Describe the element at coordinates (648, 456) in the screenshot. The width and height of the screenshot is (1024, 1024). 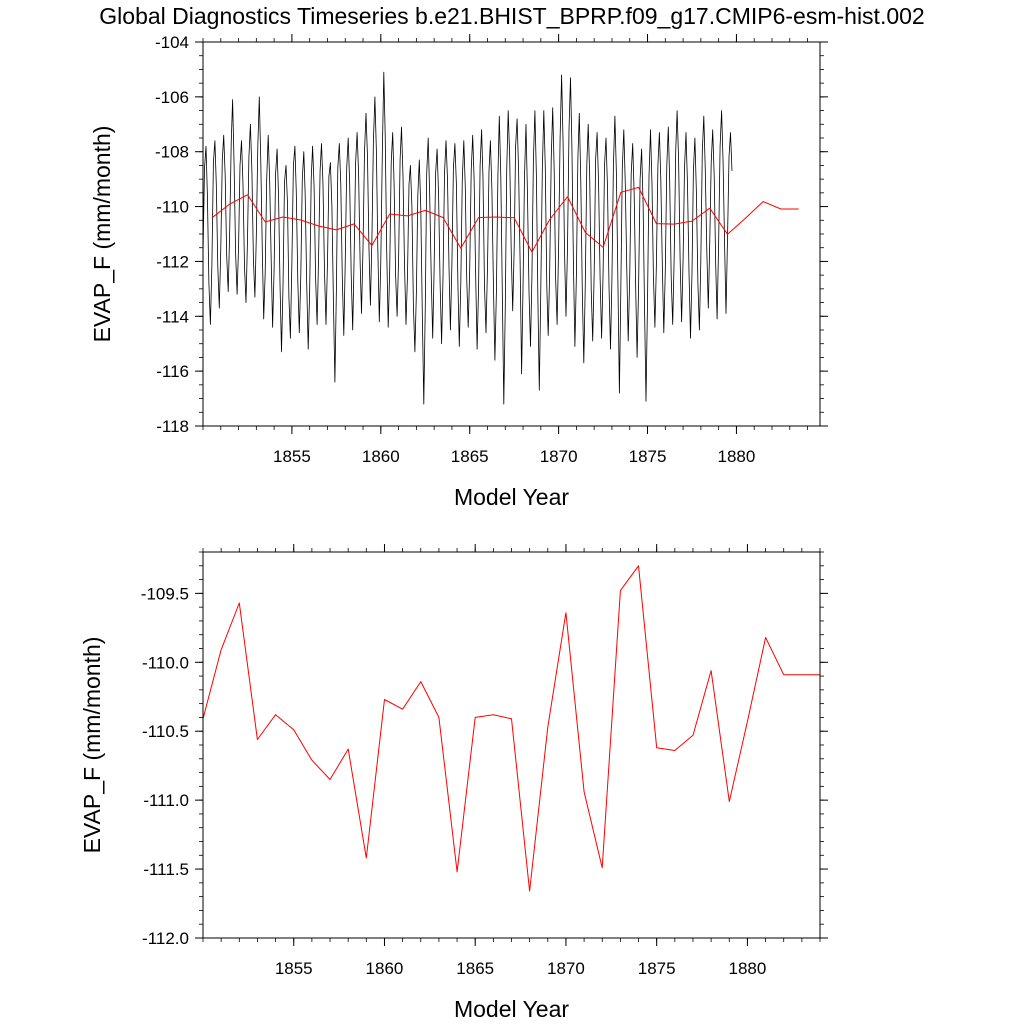
I see `plot0-xtick-label: 1875` at that location.